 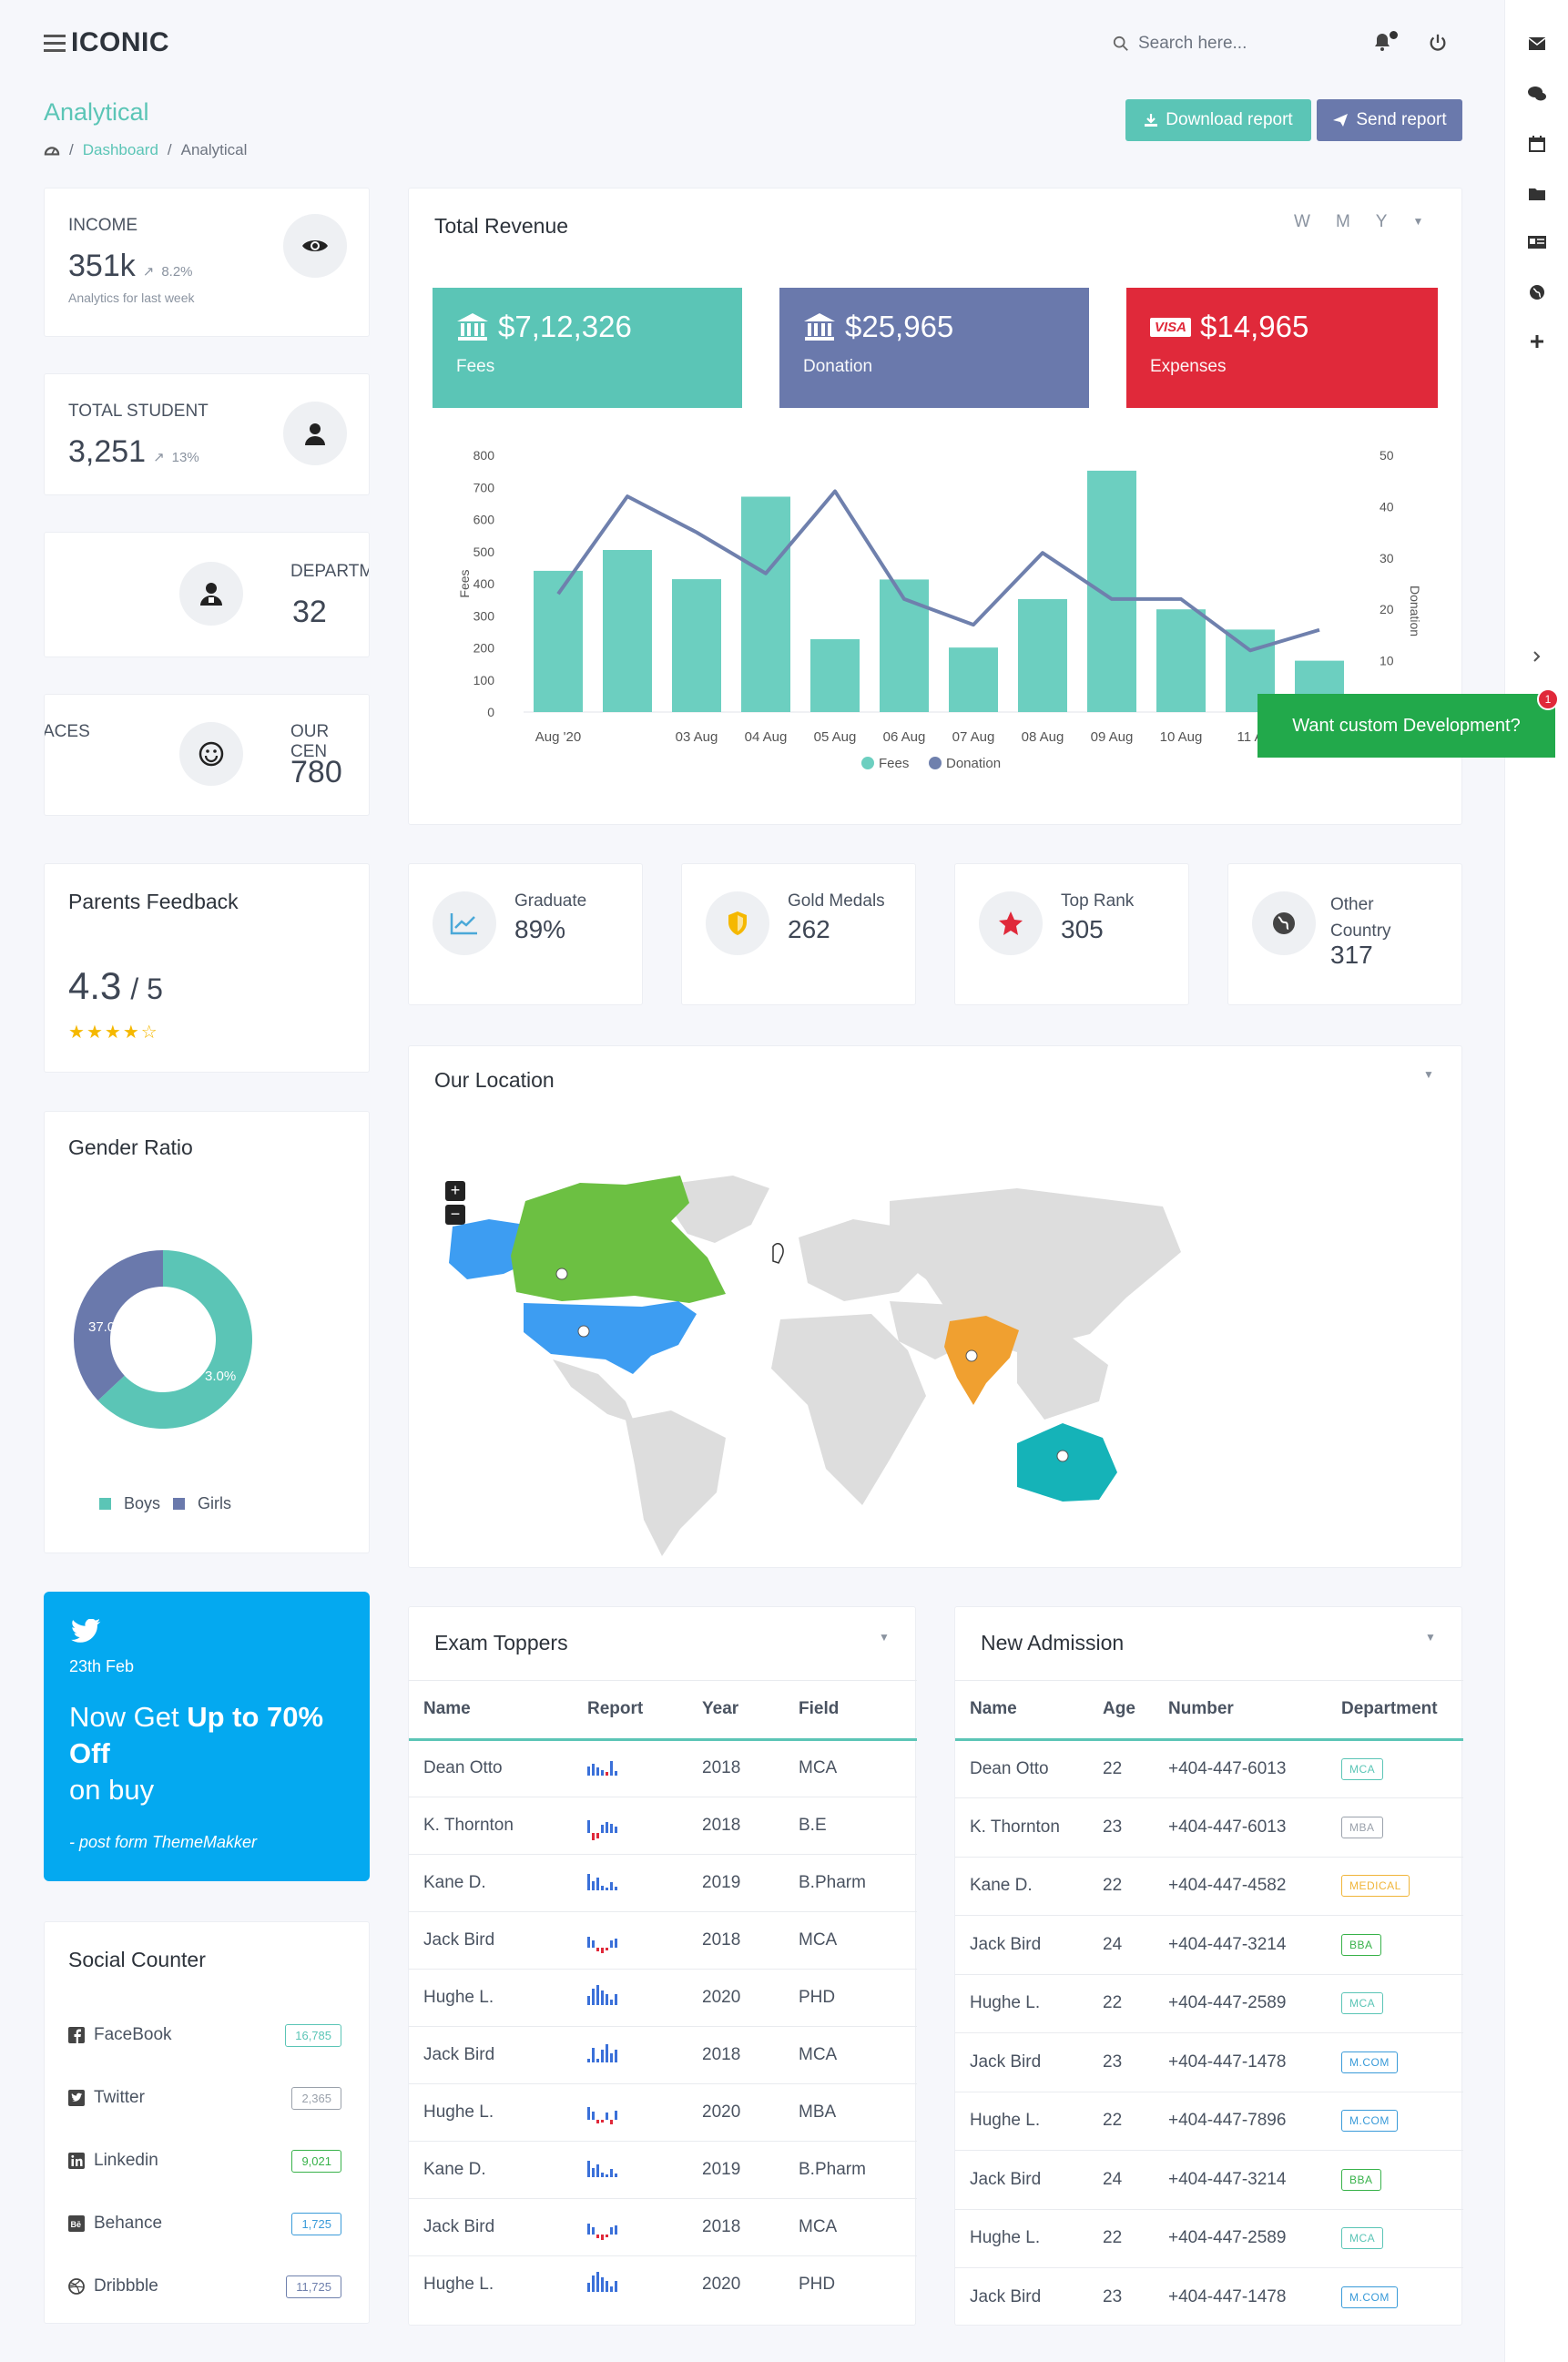 I want to click on table-row: Kane D. 22 +404-447-4582 MEDICAL, so click(x=1209, y=1886).